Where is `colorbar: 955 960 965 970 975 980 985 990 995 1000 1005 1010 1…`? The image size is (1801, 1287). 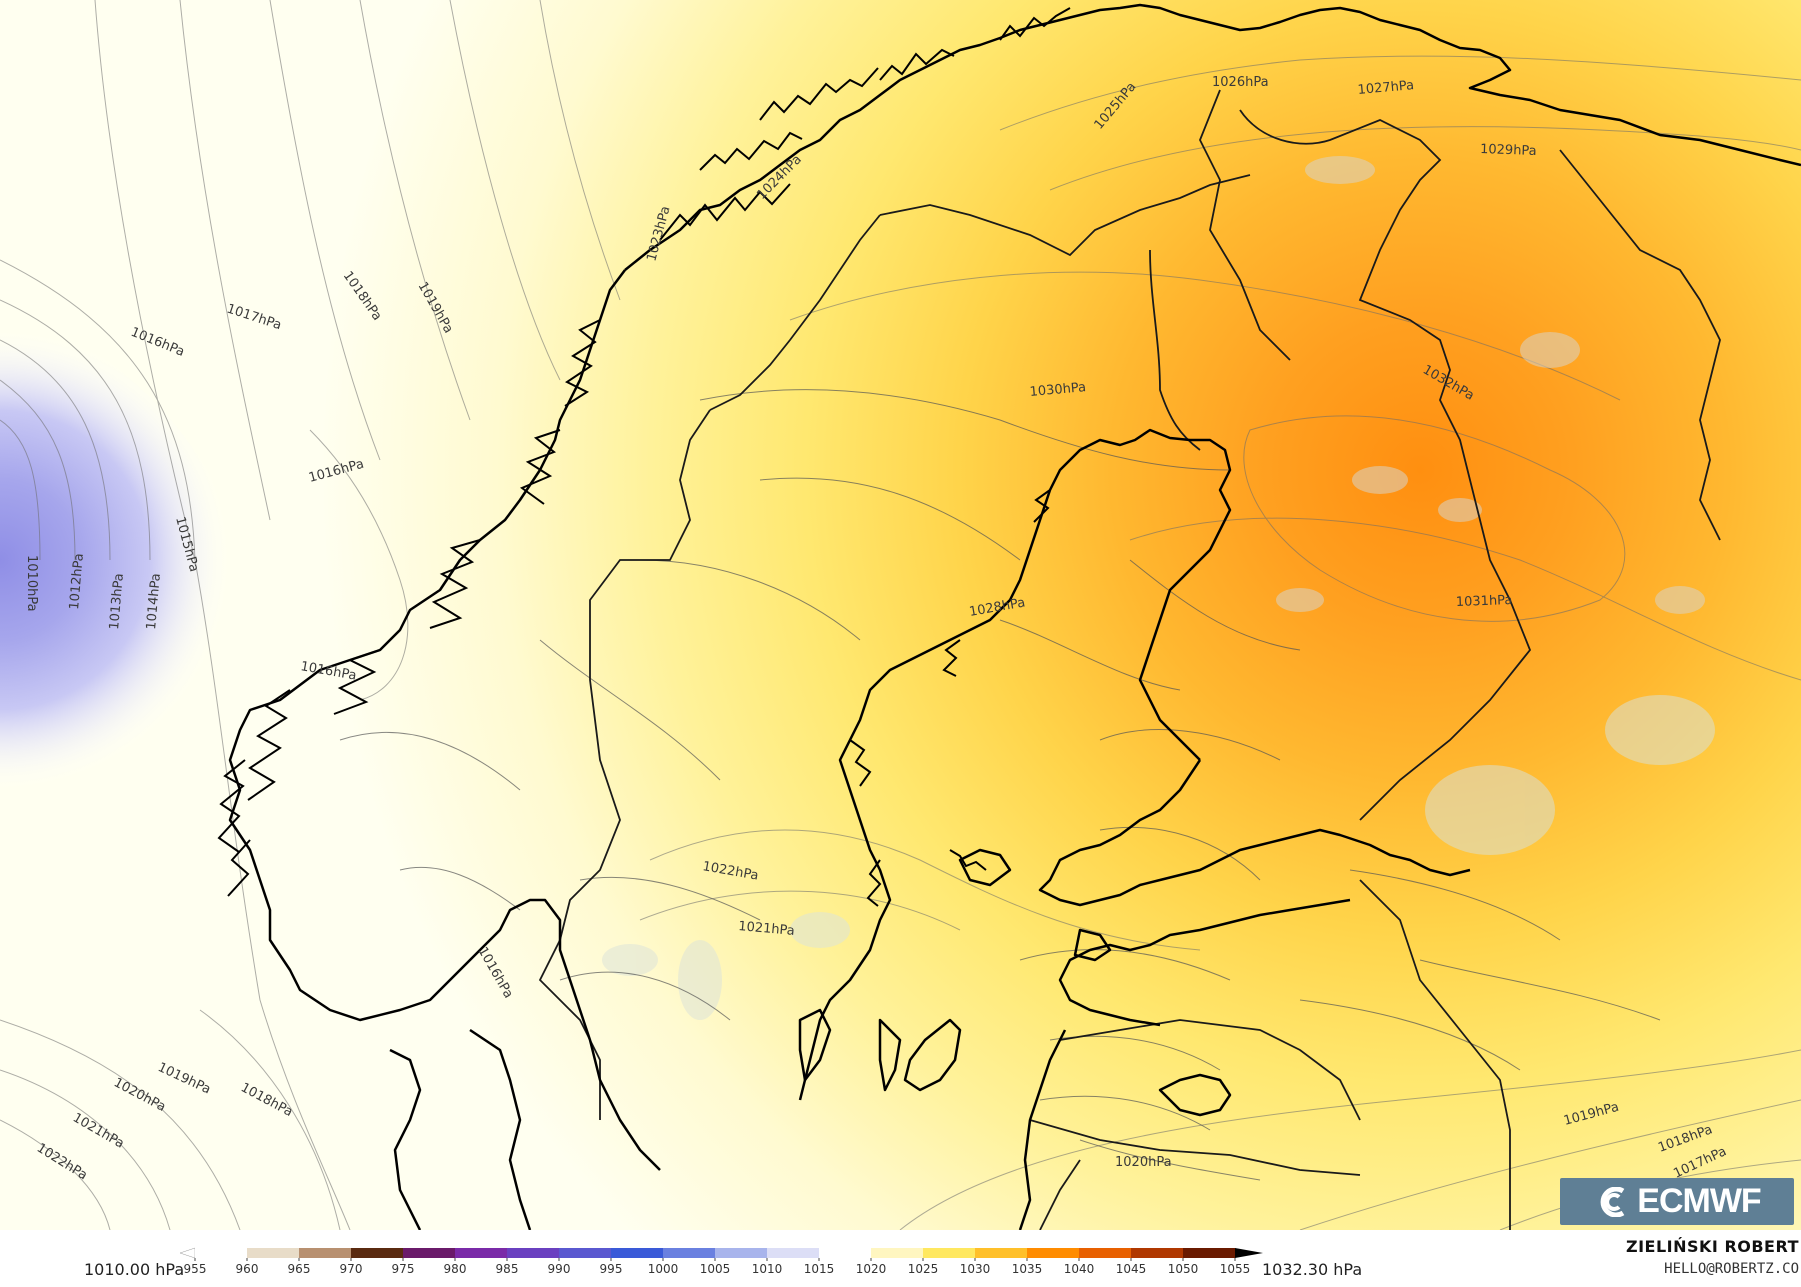 colorbar: 955 960 965 970 975 980 985 990 995 1000 1005 1010 1… is located at coordinates (721, 1261).